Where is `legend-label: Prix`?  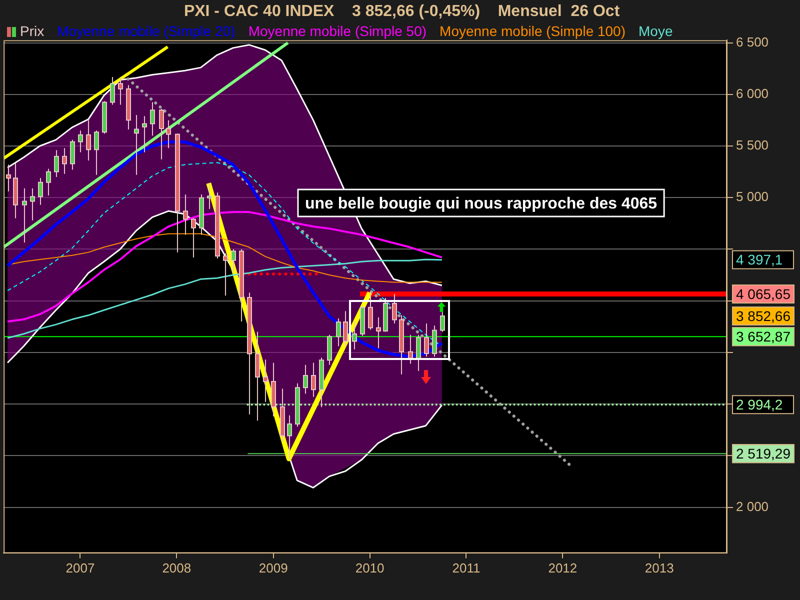
legend-label: Prix is located at coordinates (32, 31).